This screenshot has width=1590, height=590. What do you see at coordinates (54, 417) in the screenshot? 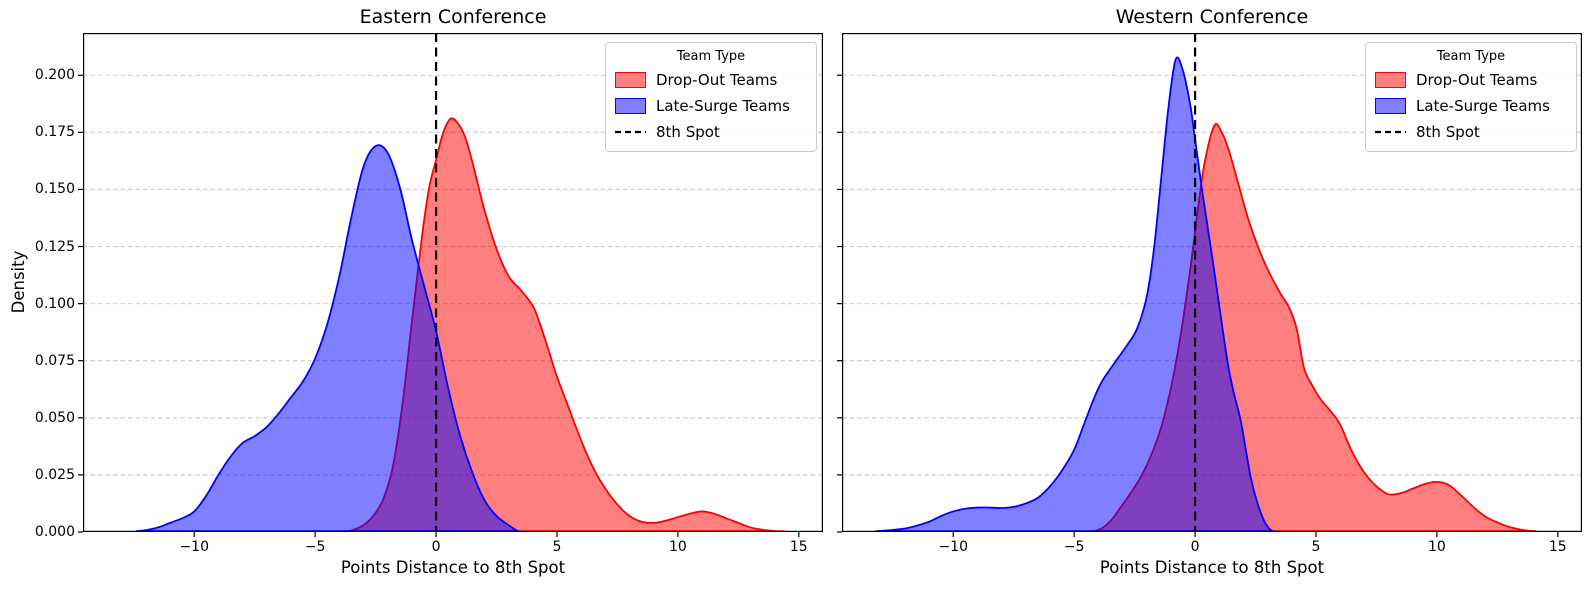
I see `y-tick-label: 0.050` at bounding box center [54, 417].